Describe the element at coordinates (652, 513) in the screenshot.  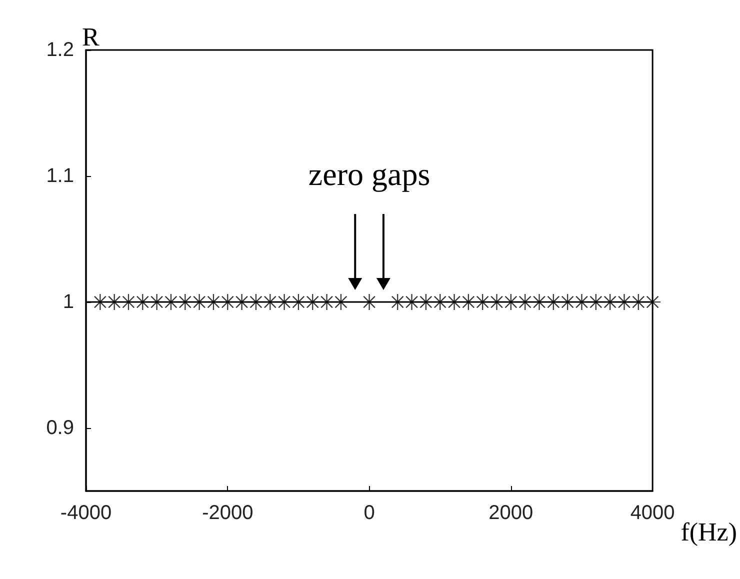
I see `x-tick-label: 4000` at that location.